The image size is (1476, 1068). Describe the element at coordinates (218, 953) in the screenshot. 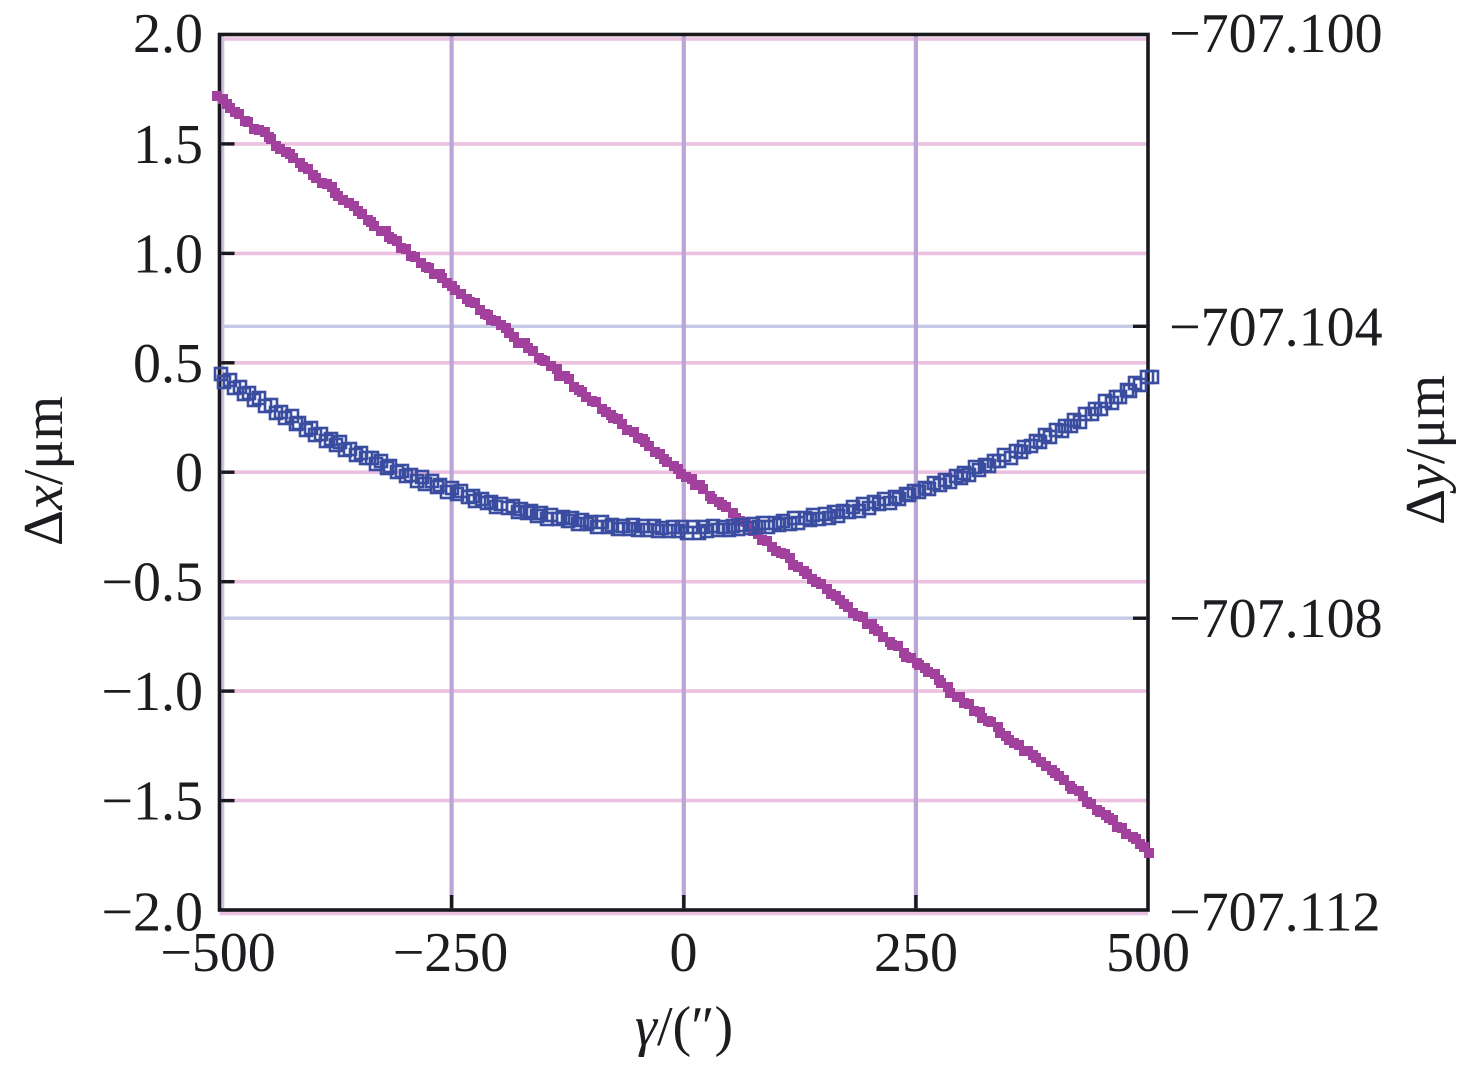

I see `svg-text: −500` at that location.